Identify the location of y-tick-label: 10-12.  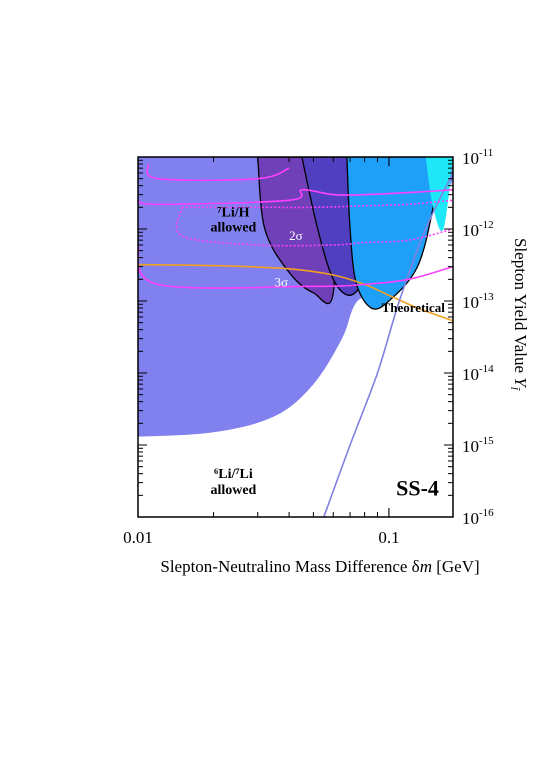
(478, 229).